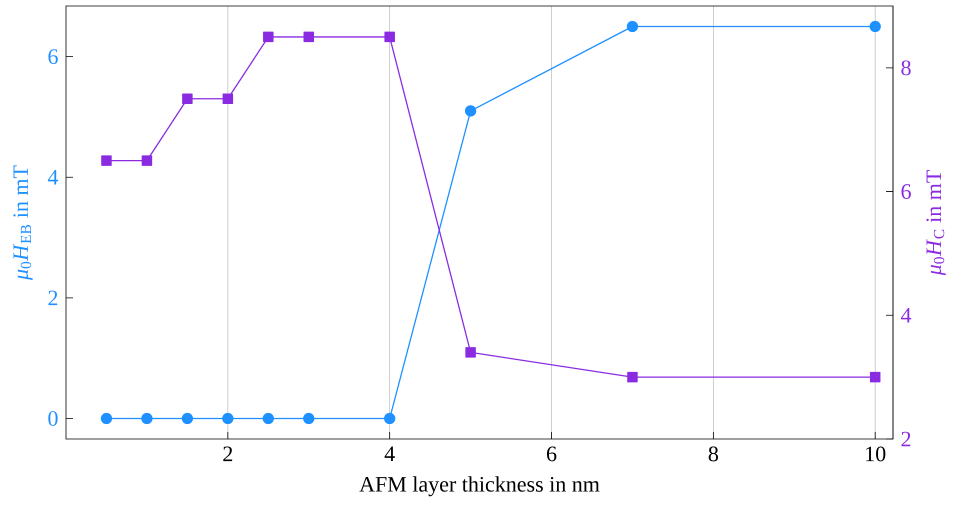 This screenshot has height=510, width=973. Describe the element at coordinates (479, 486) in the screenshot. I see `x-axis-title: AFM layer thickness in nm` at that location.